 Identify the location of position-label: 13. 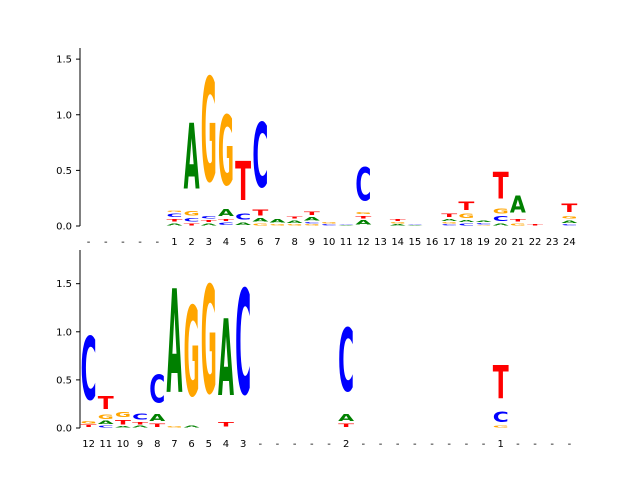
(380, 242).